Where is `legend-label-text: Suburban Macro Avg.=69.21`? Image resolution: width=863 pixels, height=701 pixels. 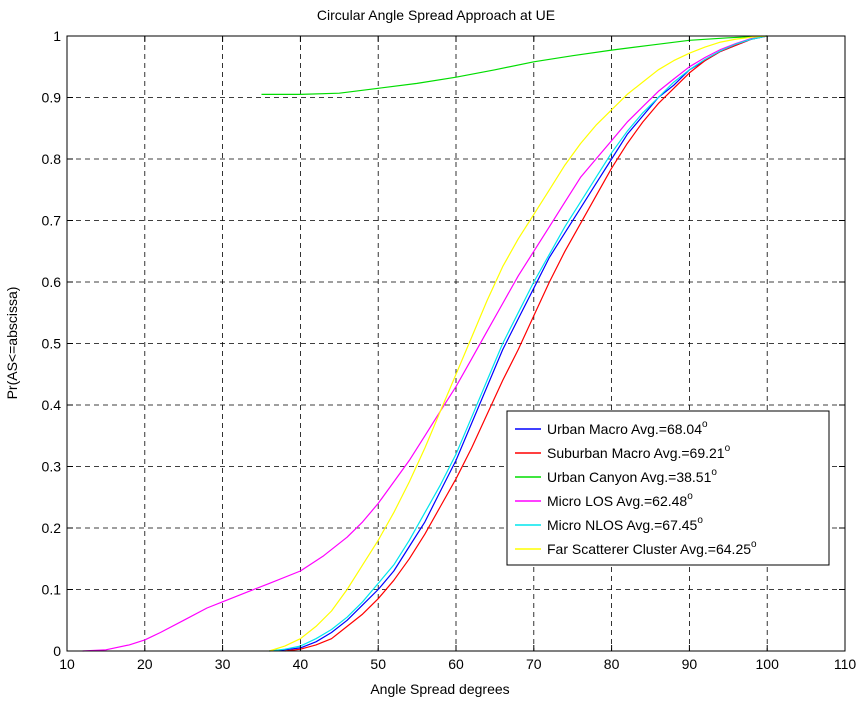 legend-label-text: Suburban Macro Avg.=69.21 is located at coordinates (636, 453).